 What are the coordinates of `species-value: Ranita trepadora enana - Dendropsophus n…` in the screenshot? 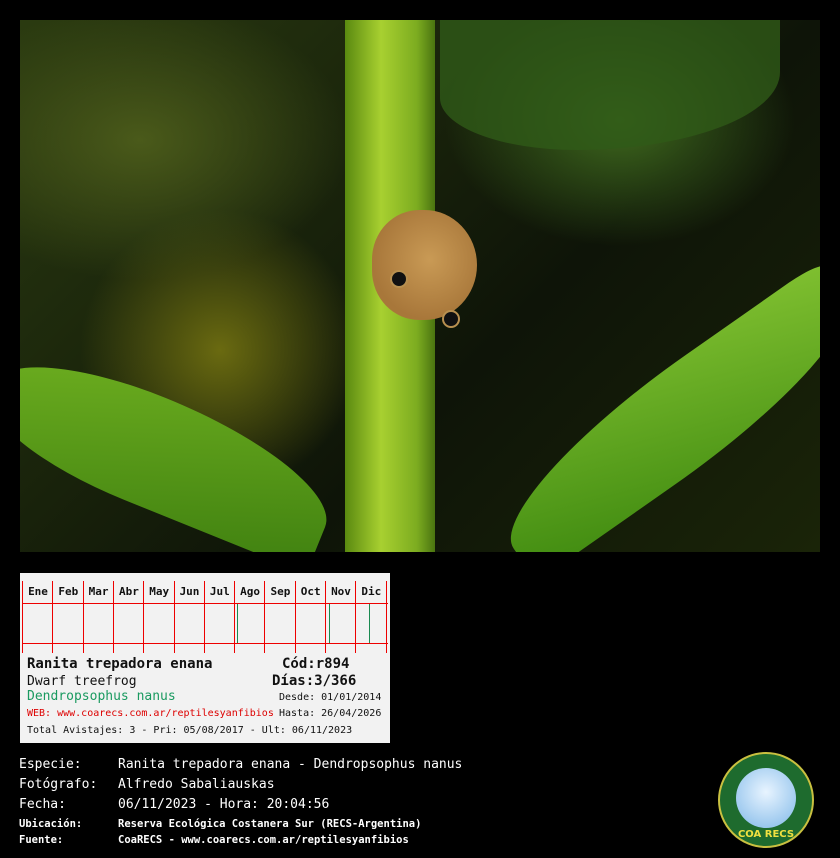 It's located at (290, 764).